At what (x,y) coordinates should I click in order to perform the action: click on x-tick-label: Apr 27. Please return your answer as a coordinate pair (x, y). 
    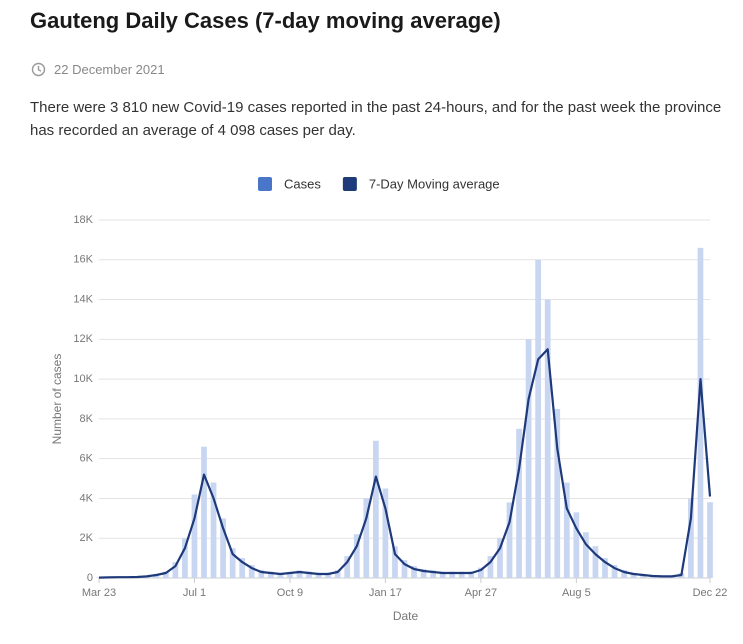
    Looking at the image, I should click on (481, 593).